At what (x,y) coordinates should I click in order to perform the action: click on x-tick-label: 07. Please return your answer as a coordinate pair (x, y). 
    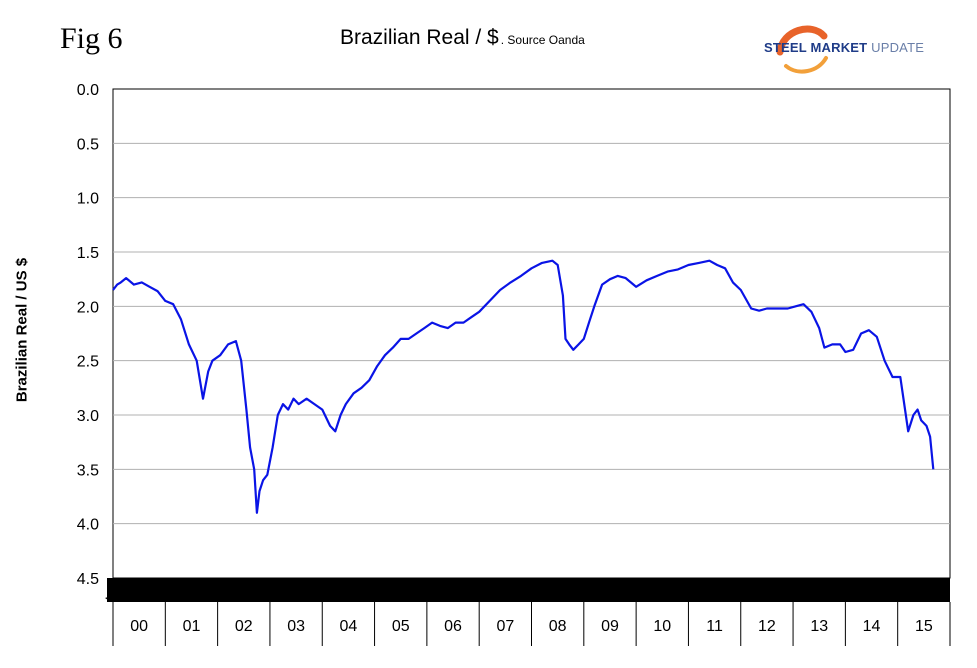
    Looking at the image, I should click on (505, 626).